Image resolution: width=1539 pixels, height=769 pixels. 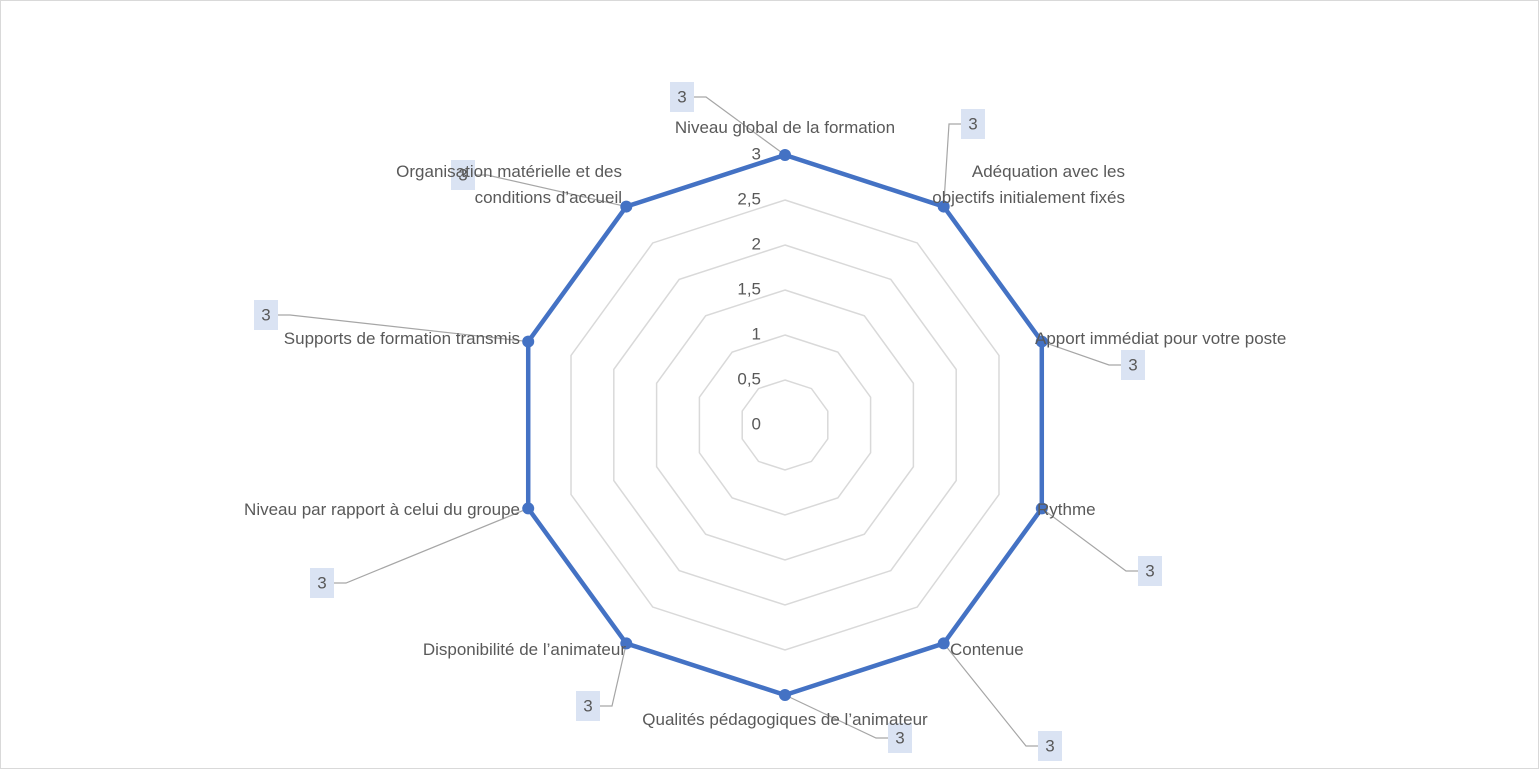 What do you see at coordinates (756, 243) in the screenshot?
I see `y-tick-label: 2` at bounding box center [756, 243].